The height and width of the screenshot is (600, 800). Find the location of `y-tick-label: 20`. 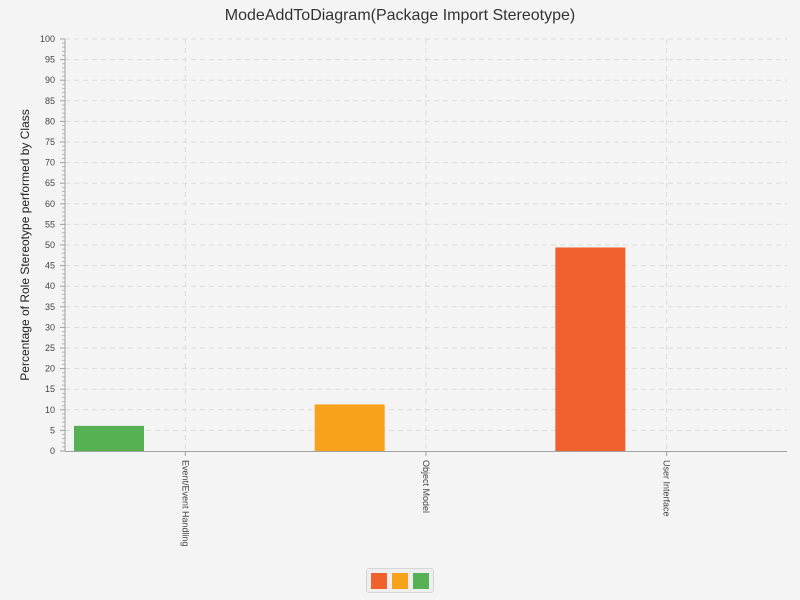

y-tick-label: 20 is located at coordinates (50, 369).